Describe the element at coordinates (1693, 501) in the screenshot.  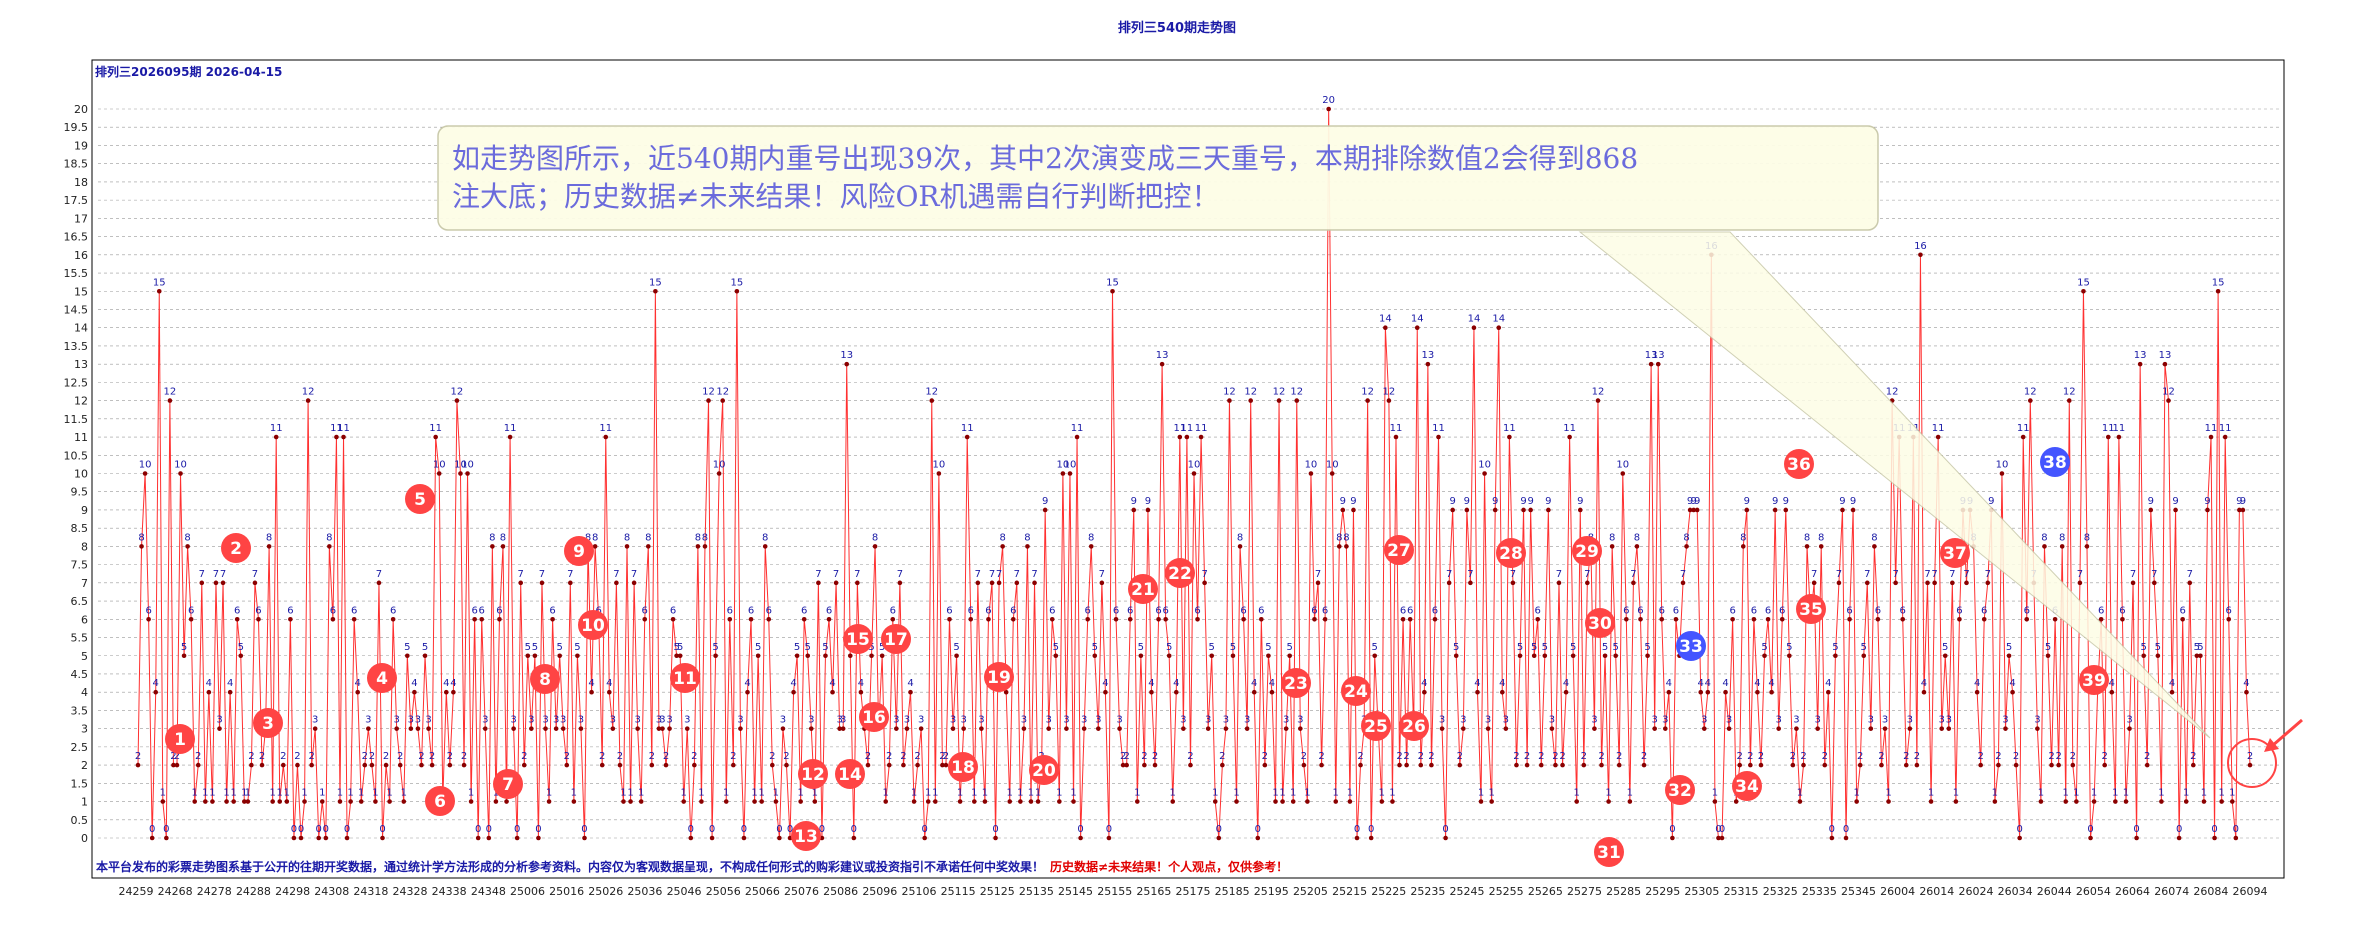
I see `data-label: 9` at that location.